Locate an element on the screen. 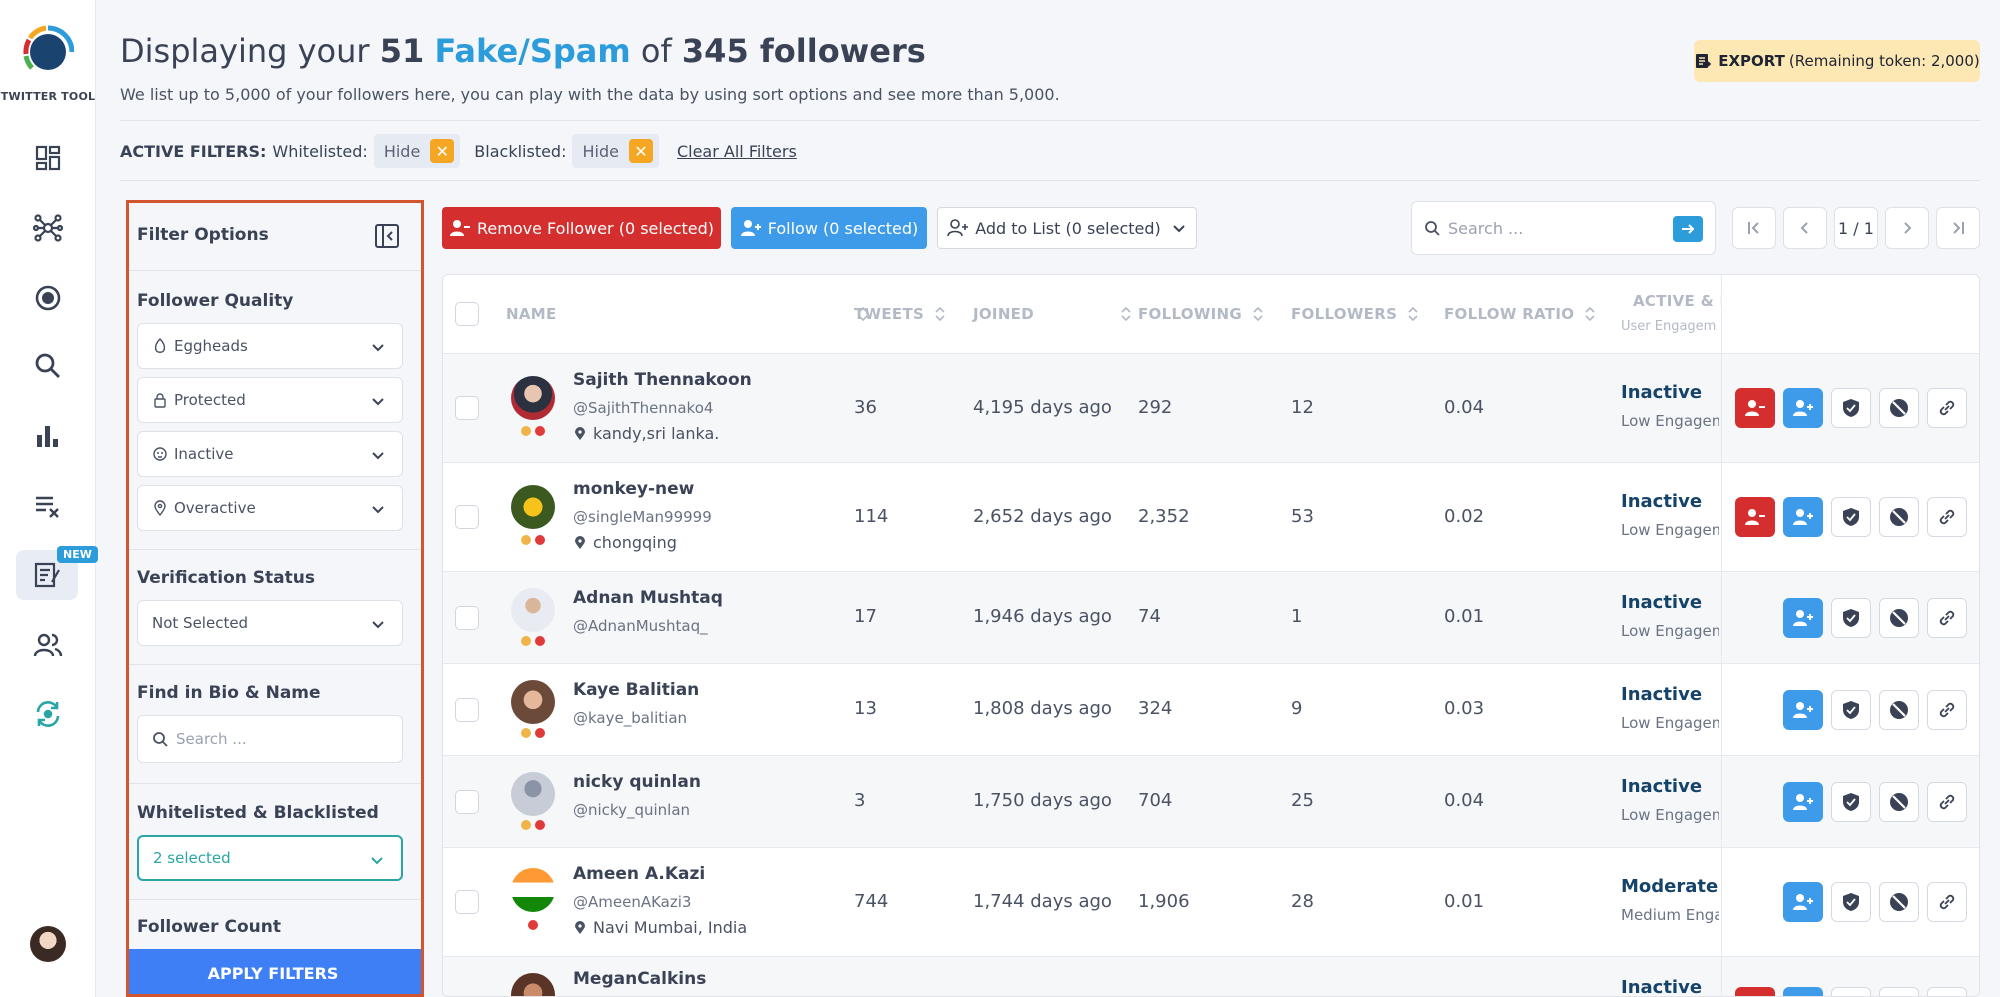 The width and height of the screenshot is (2000, 997). export-button: EXPORT (Remaining token: 2,000) is located at coordinates (1837, 61).